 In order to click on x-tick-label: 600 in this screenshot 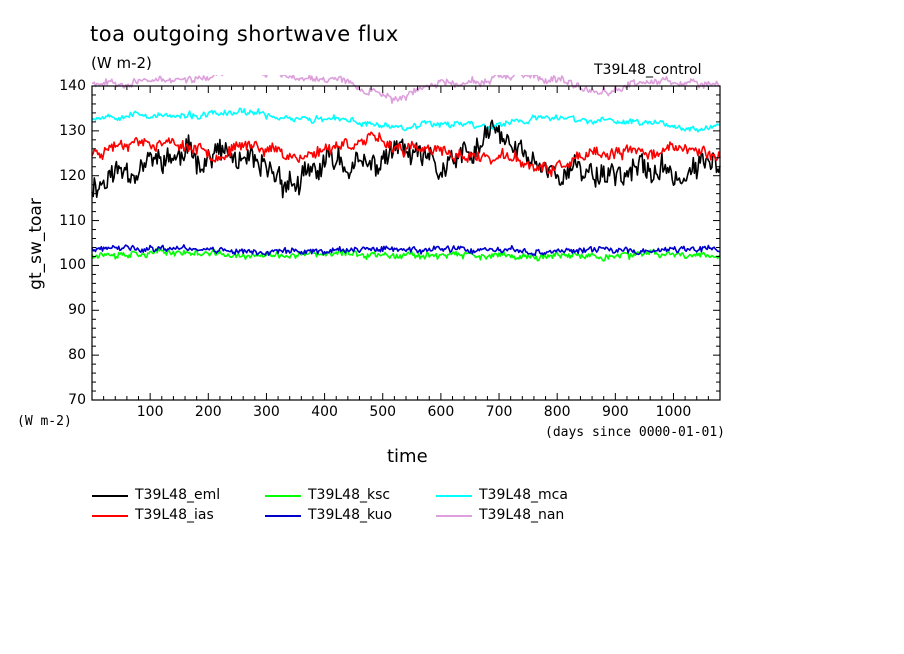, I will do `click(441, 412)`.